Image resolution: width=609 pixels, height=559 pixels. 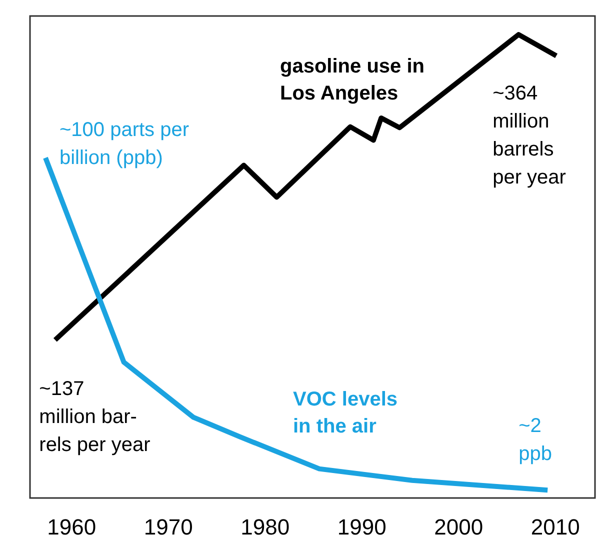 What do you see at coordinates (168, 527) in the screenshot?
I see `x-tick-label: 1970` at bounding box center [168, 527].